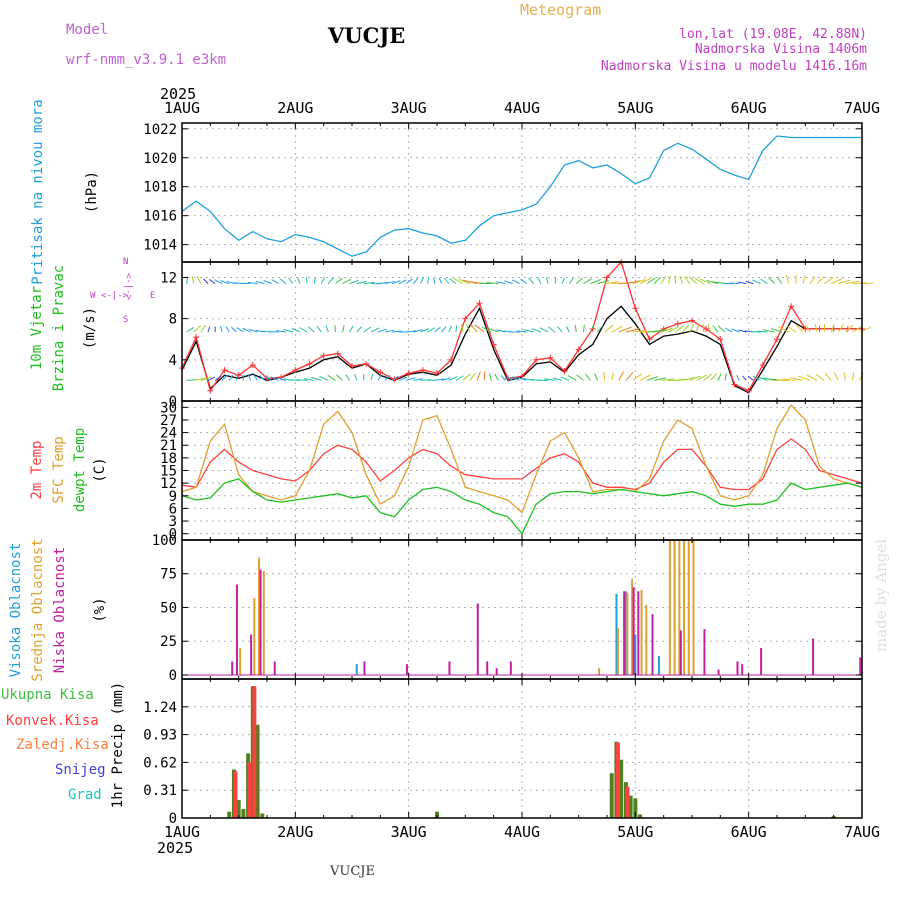  Describe the element at coordinates (122, 291) in the screenshot. I see `compass-rose: W E <-|-> <-|-> N S` at that location.